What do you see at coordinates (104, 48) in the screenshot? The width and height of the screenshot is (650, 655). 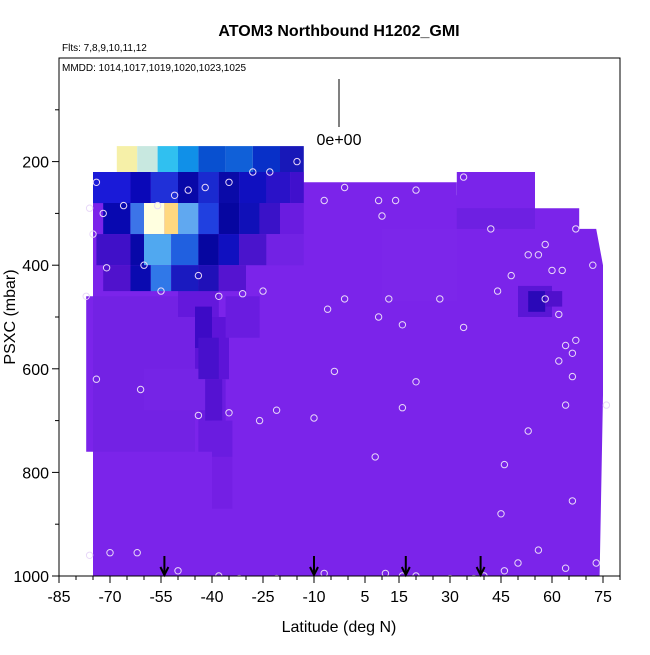 I see `flights-subtitle: Flts: 7,8,9,10,11,12` at bounding box center [104, 48].